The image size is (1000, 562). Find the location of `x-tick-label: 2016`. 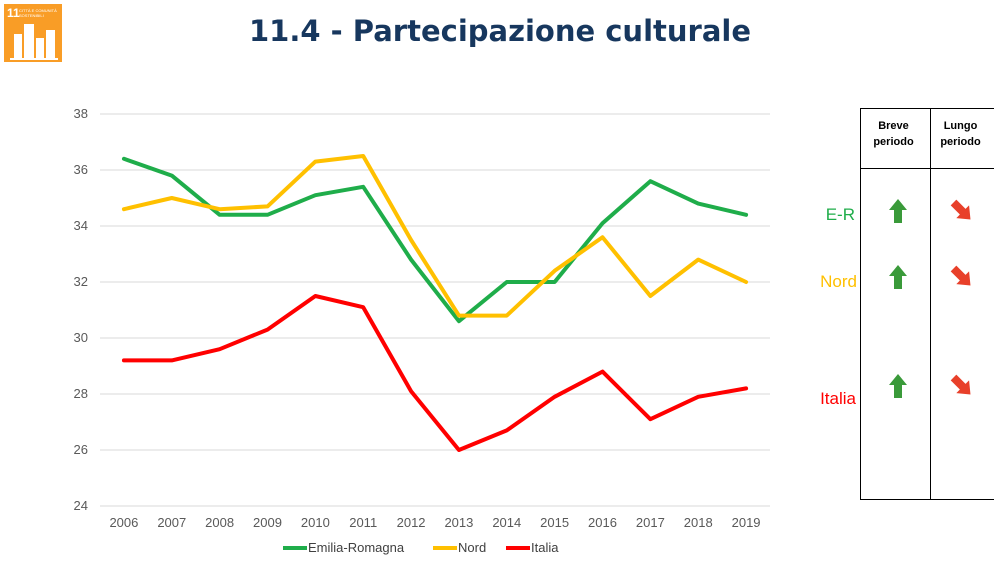

x-tick-label: 2016 is located at coordinates (602, 522).